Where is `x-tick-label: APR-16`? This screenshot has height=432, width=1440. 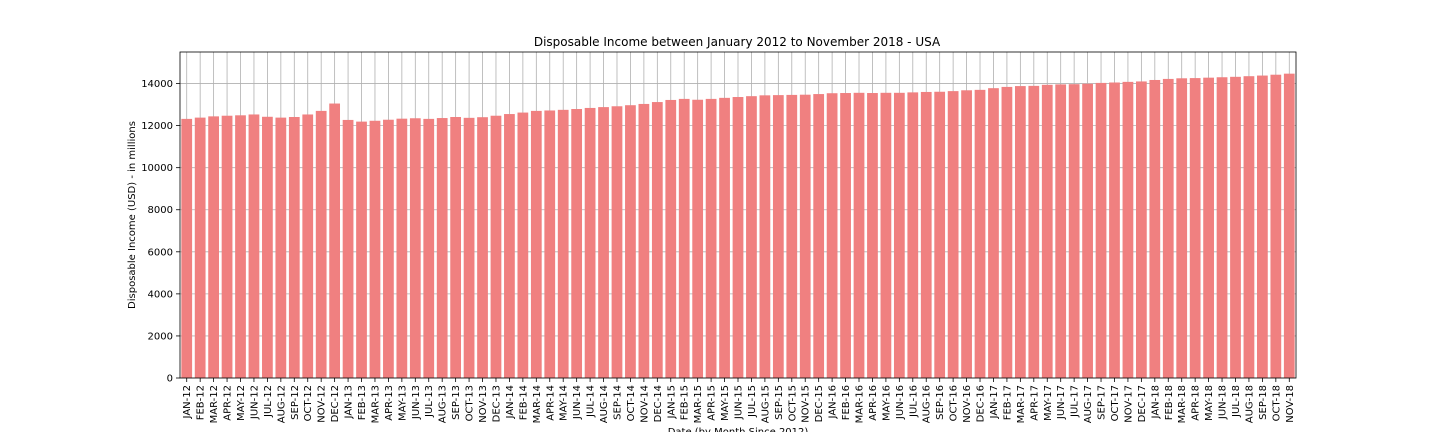
x-tick-label: APR-16 is located at coordinates (873, 403).